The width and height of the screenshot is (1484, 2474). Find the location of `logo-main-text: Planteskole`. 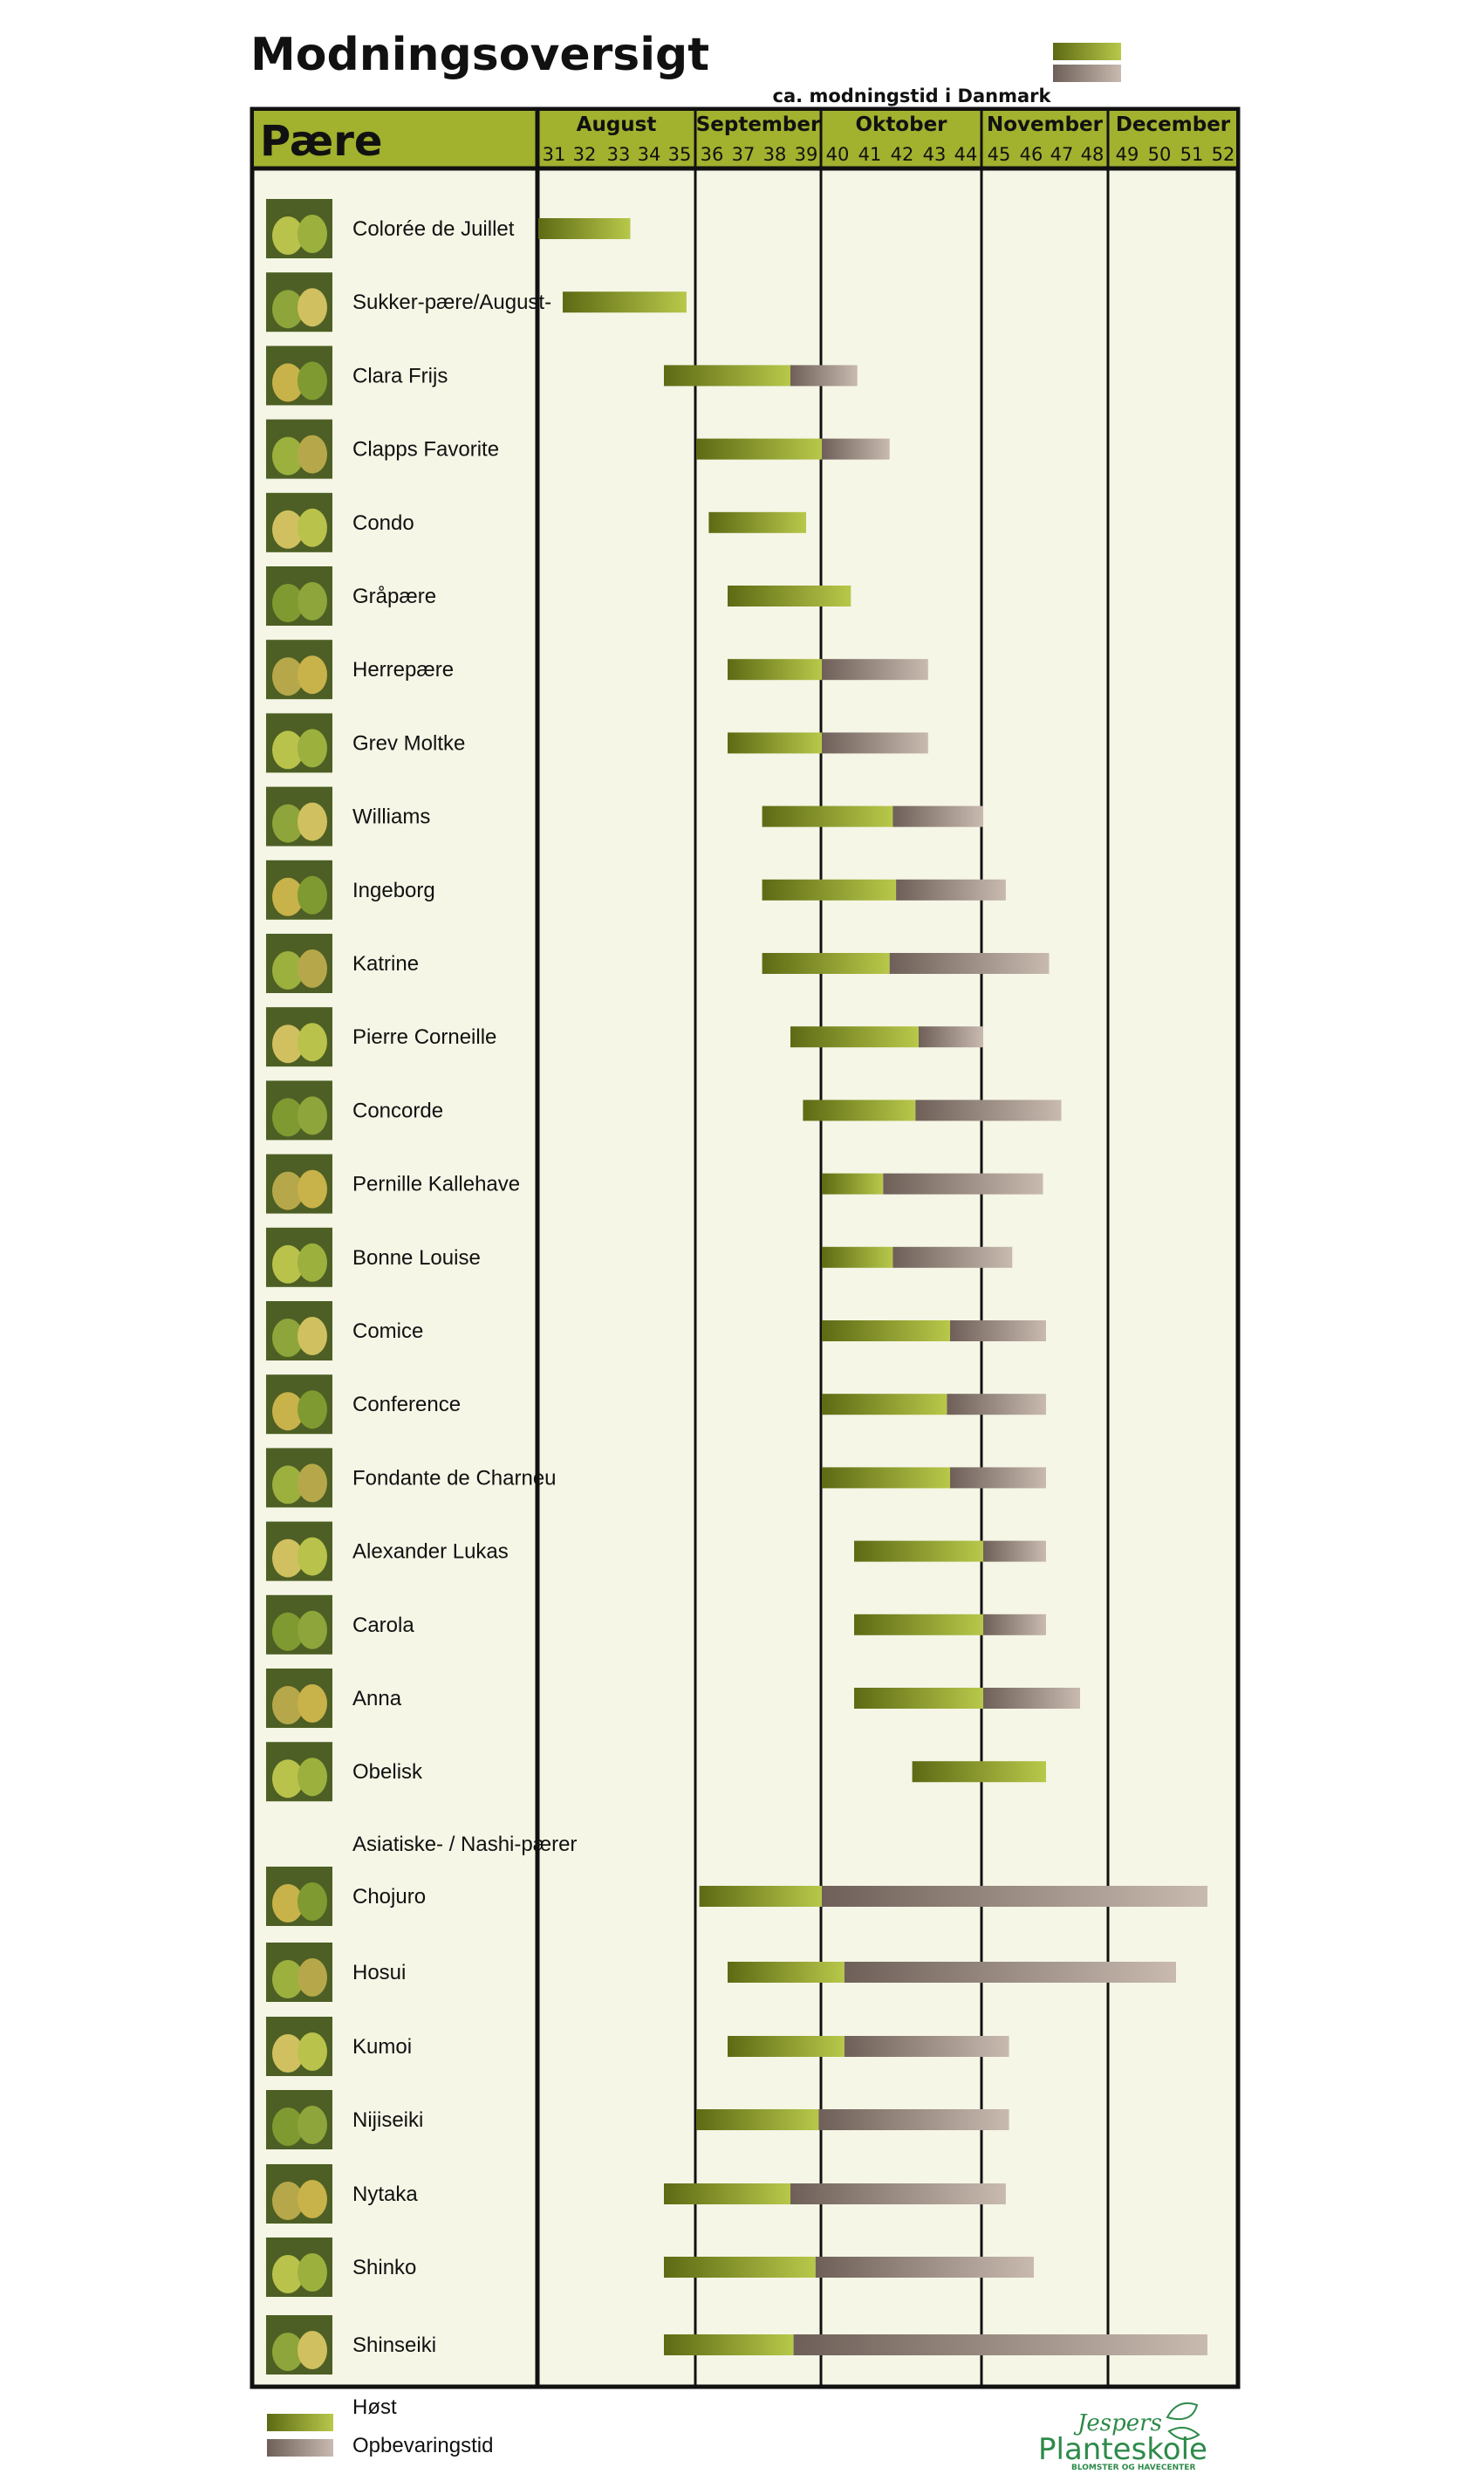

logo-main-text: Planteskole is located at coordinates (1122, 2449).